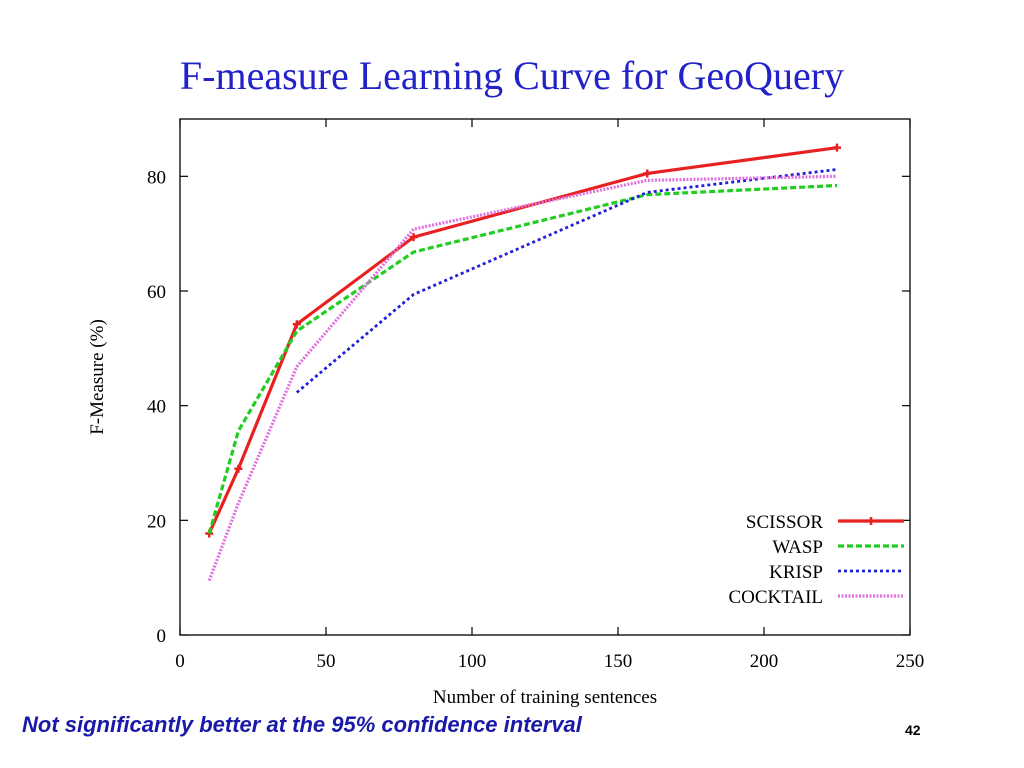  I want to click on legend-label-scissor: SCISSOR, so click(784, 522).